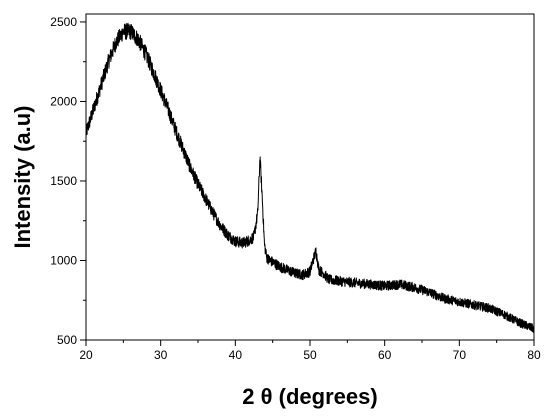  Describe the element at coordinates (534, 355) in the screenshot. I see `x-tick-label: 80` at that location.